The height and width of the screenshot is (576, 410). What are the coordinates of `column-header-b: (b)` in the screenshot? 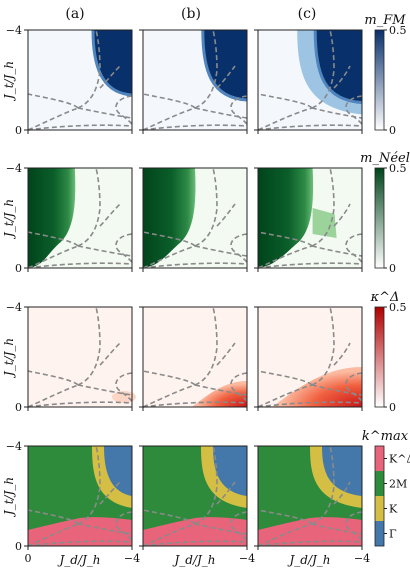 It's located at (191, 14).